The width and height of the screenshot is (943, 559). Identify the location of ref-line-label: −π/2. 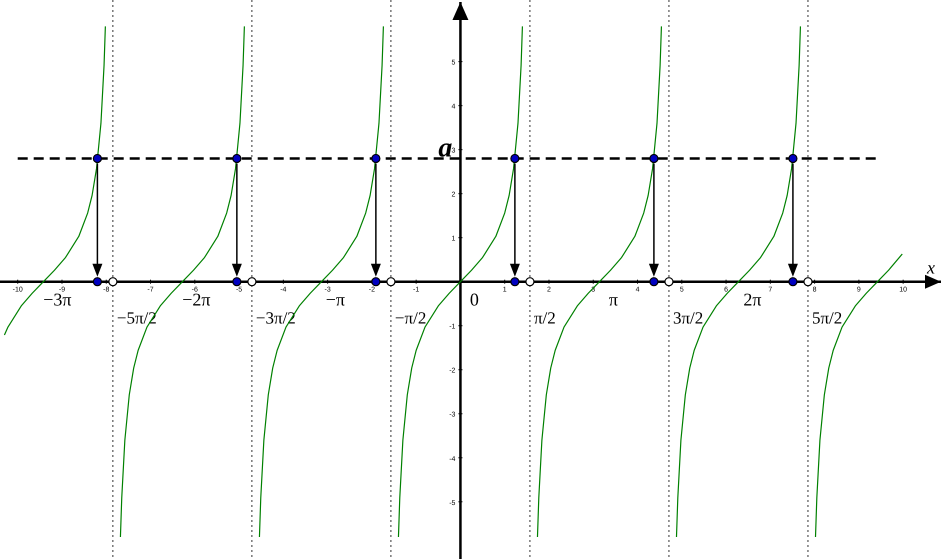
(410, 318).